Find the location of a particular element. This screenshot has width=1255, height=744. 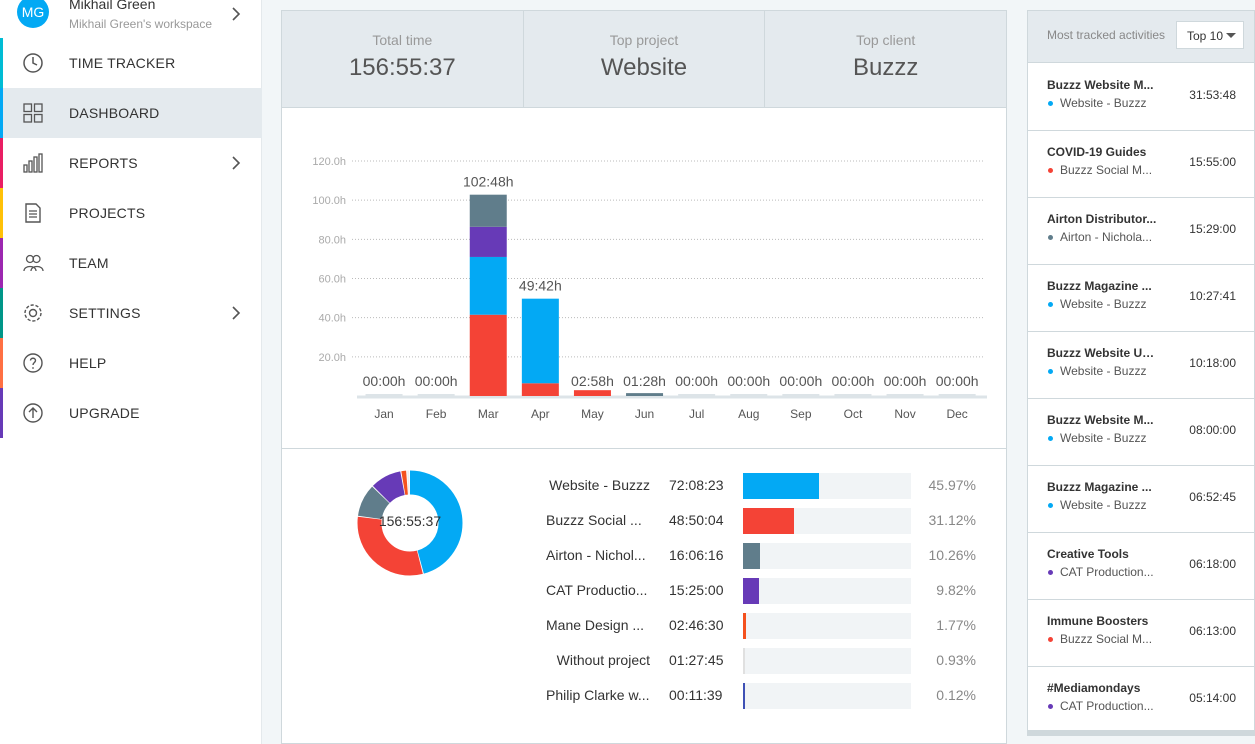

project-name: Website - Buzzz is located at coordinates (599, 485).